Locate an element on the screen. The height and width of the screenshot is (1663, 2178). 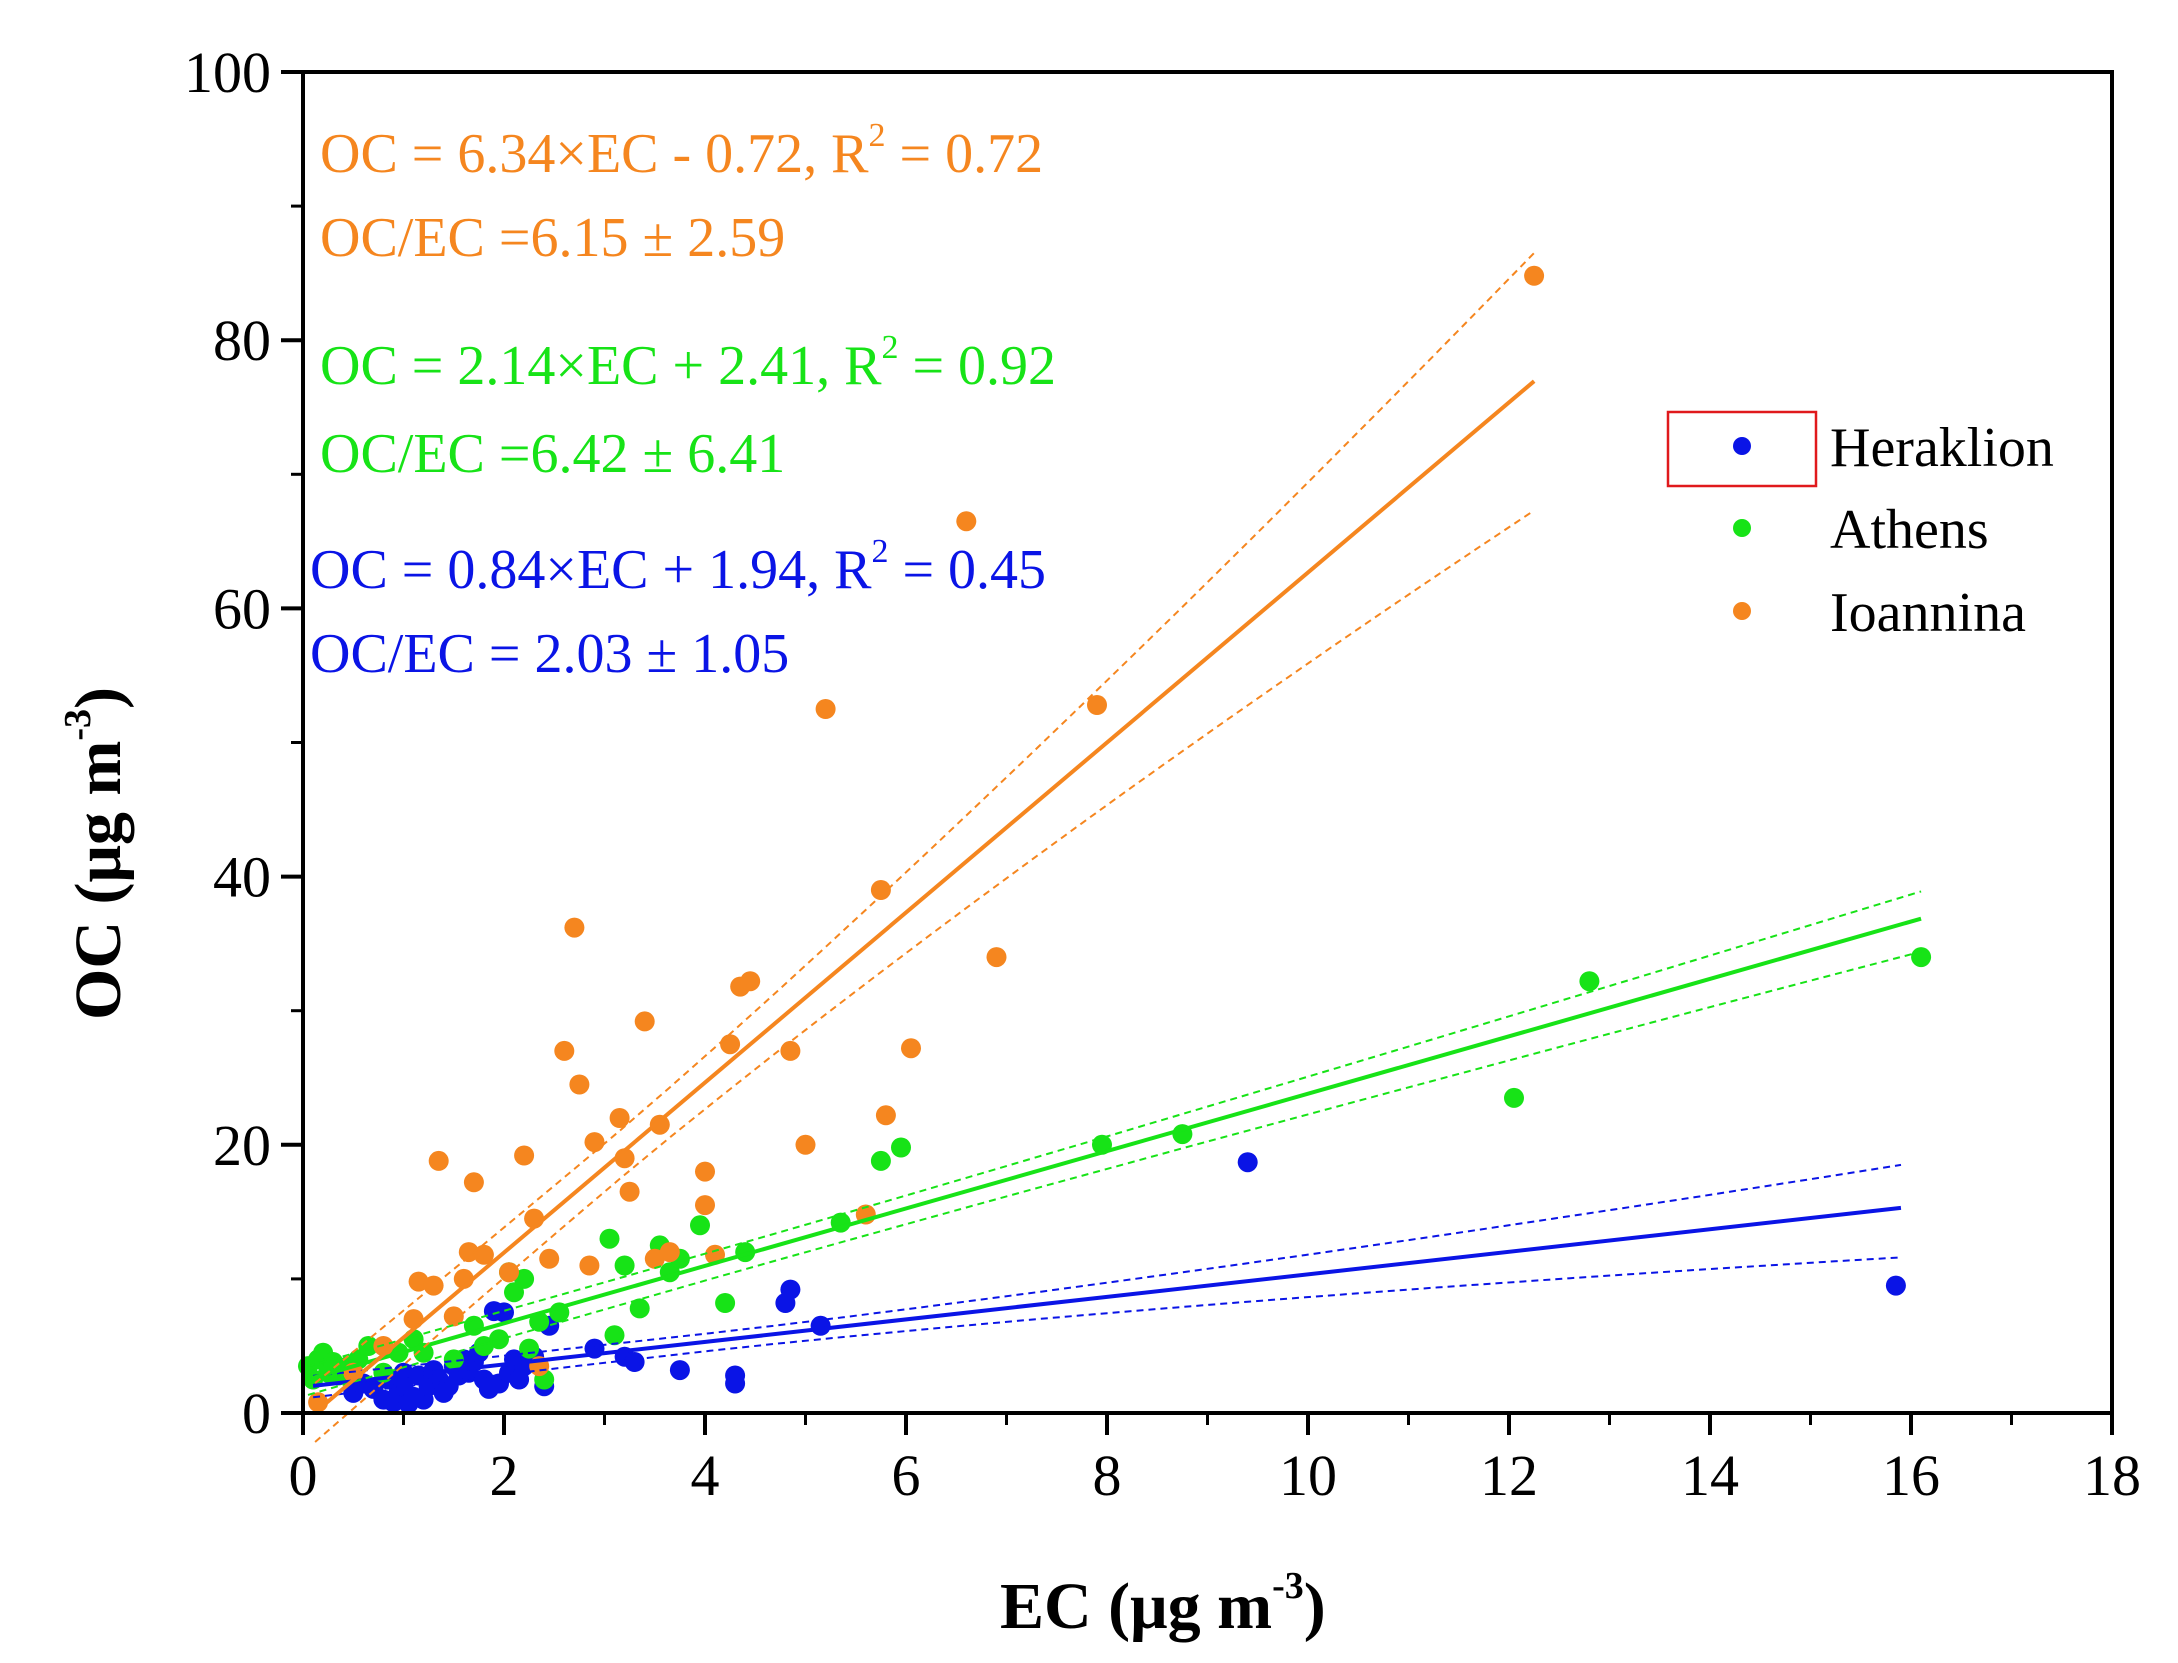
athens-ratio: OC/EC =6.42 ± 6.41 is located at coordinates (552, 454).